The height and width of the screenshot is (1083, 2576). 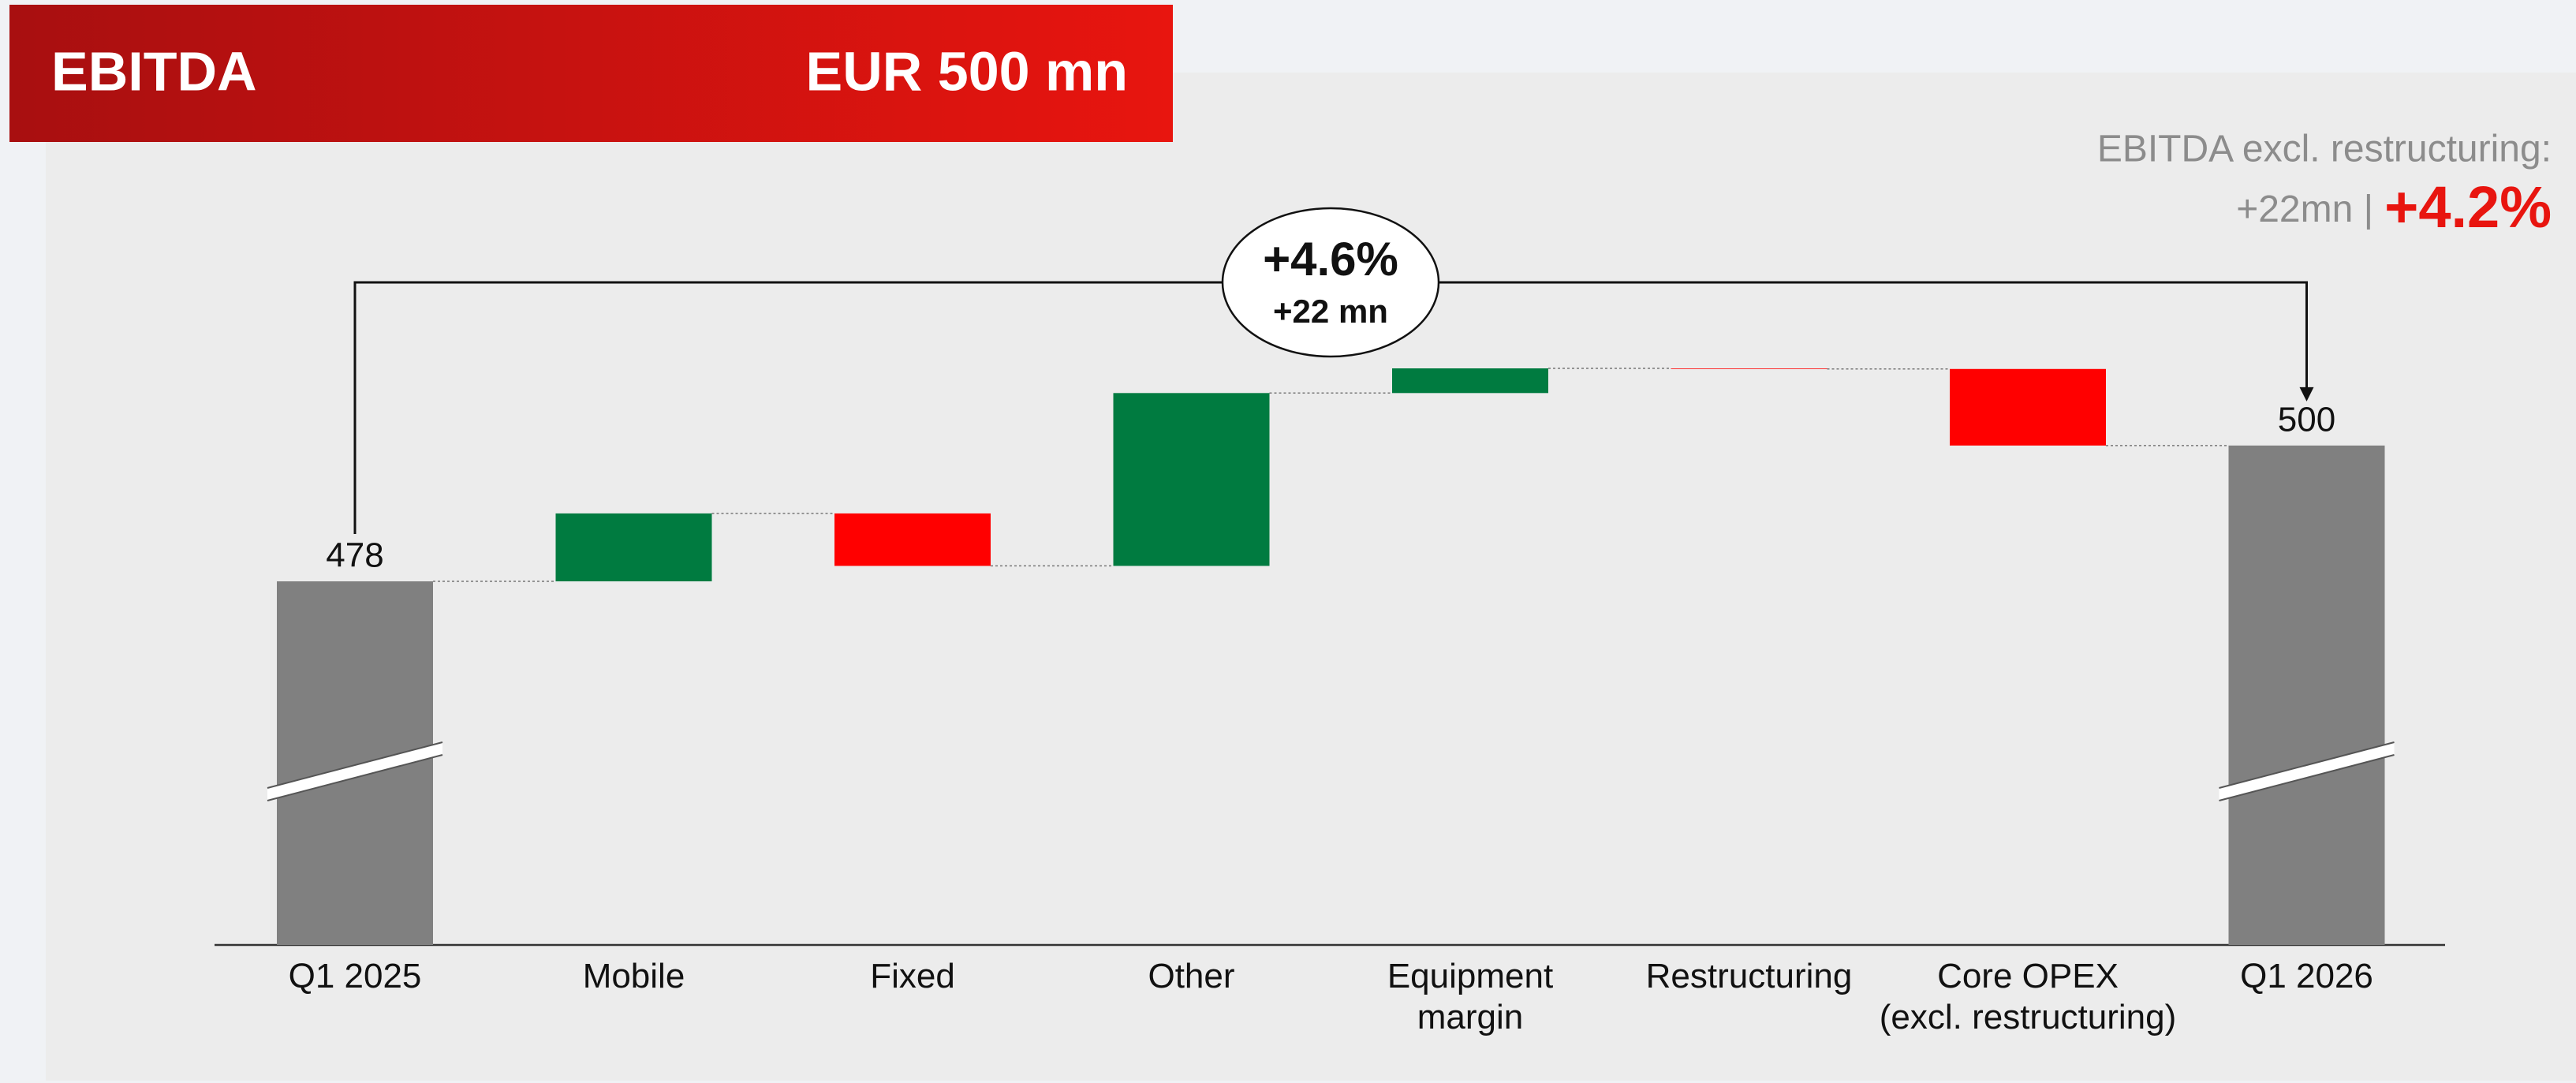 I want to click on category-label: Mobile, so click(x=634, y=976).